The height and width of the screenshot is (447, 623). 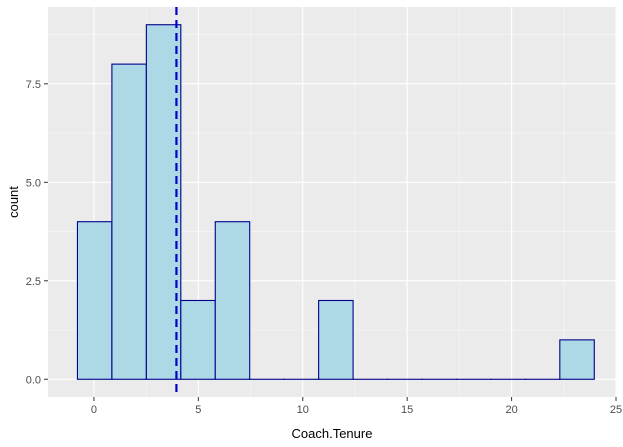 I want to click on y-tick-label: 0.0, so click(x=33, y=380).